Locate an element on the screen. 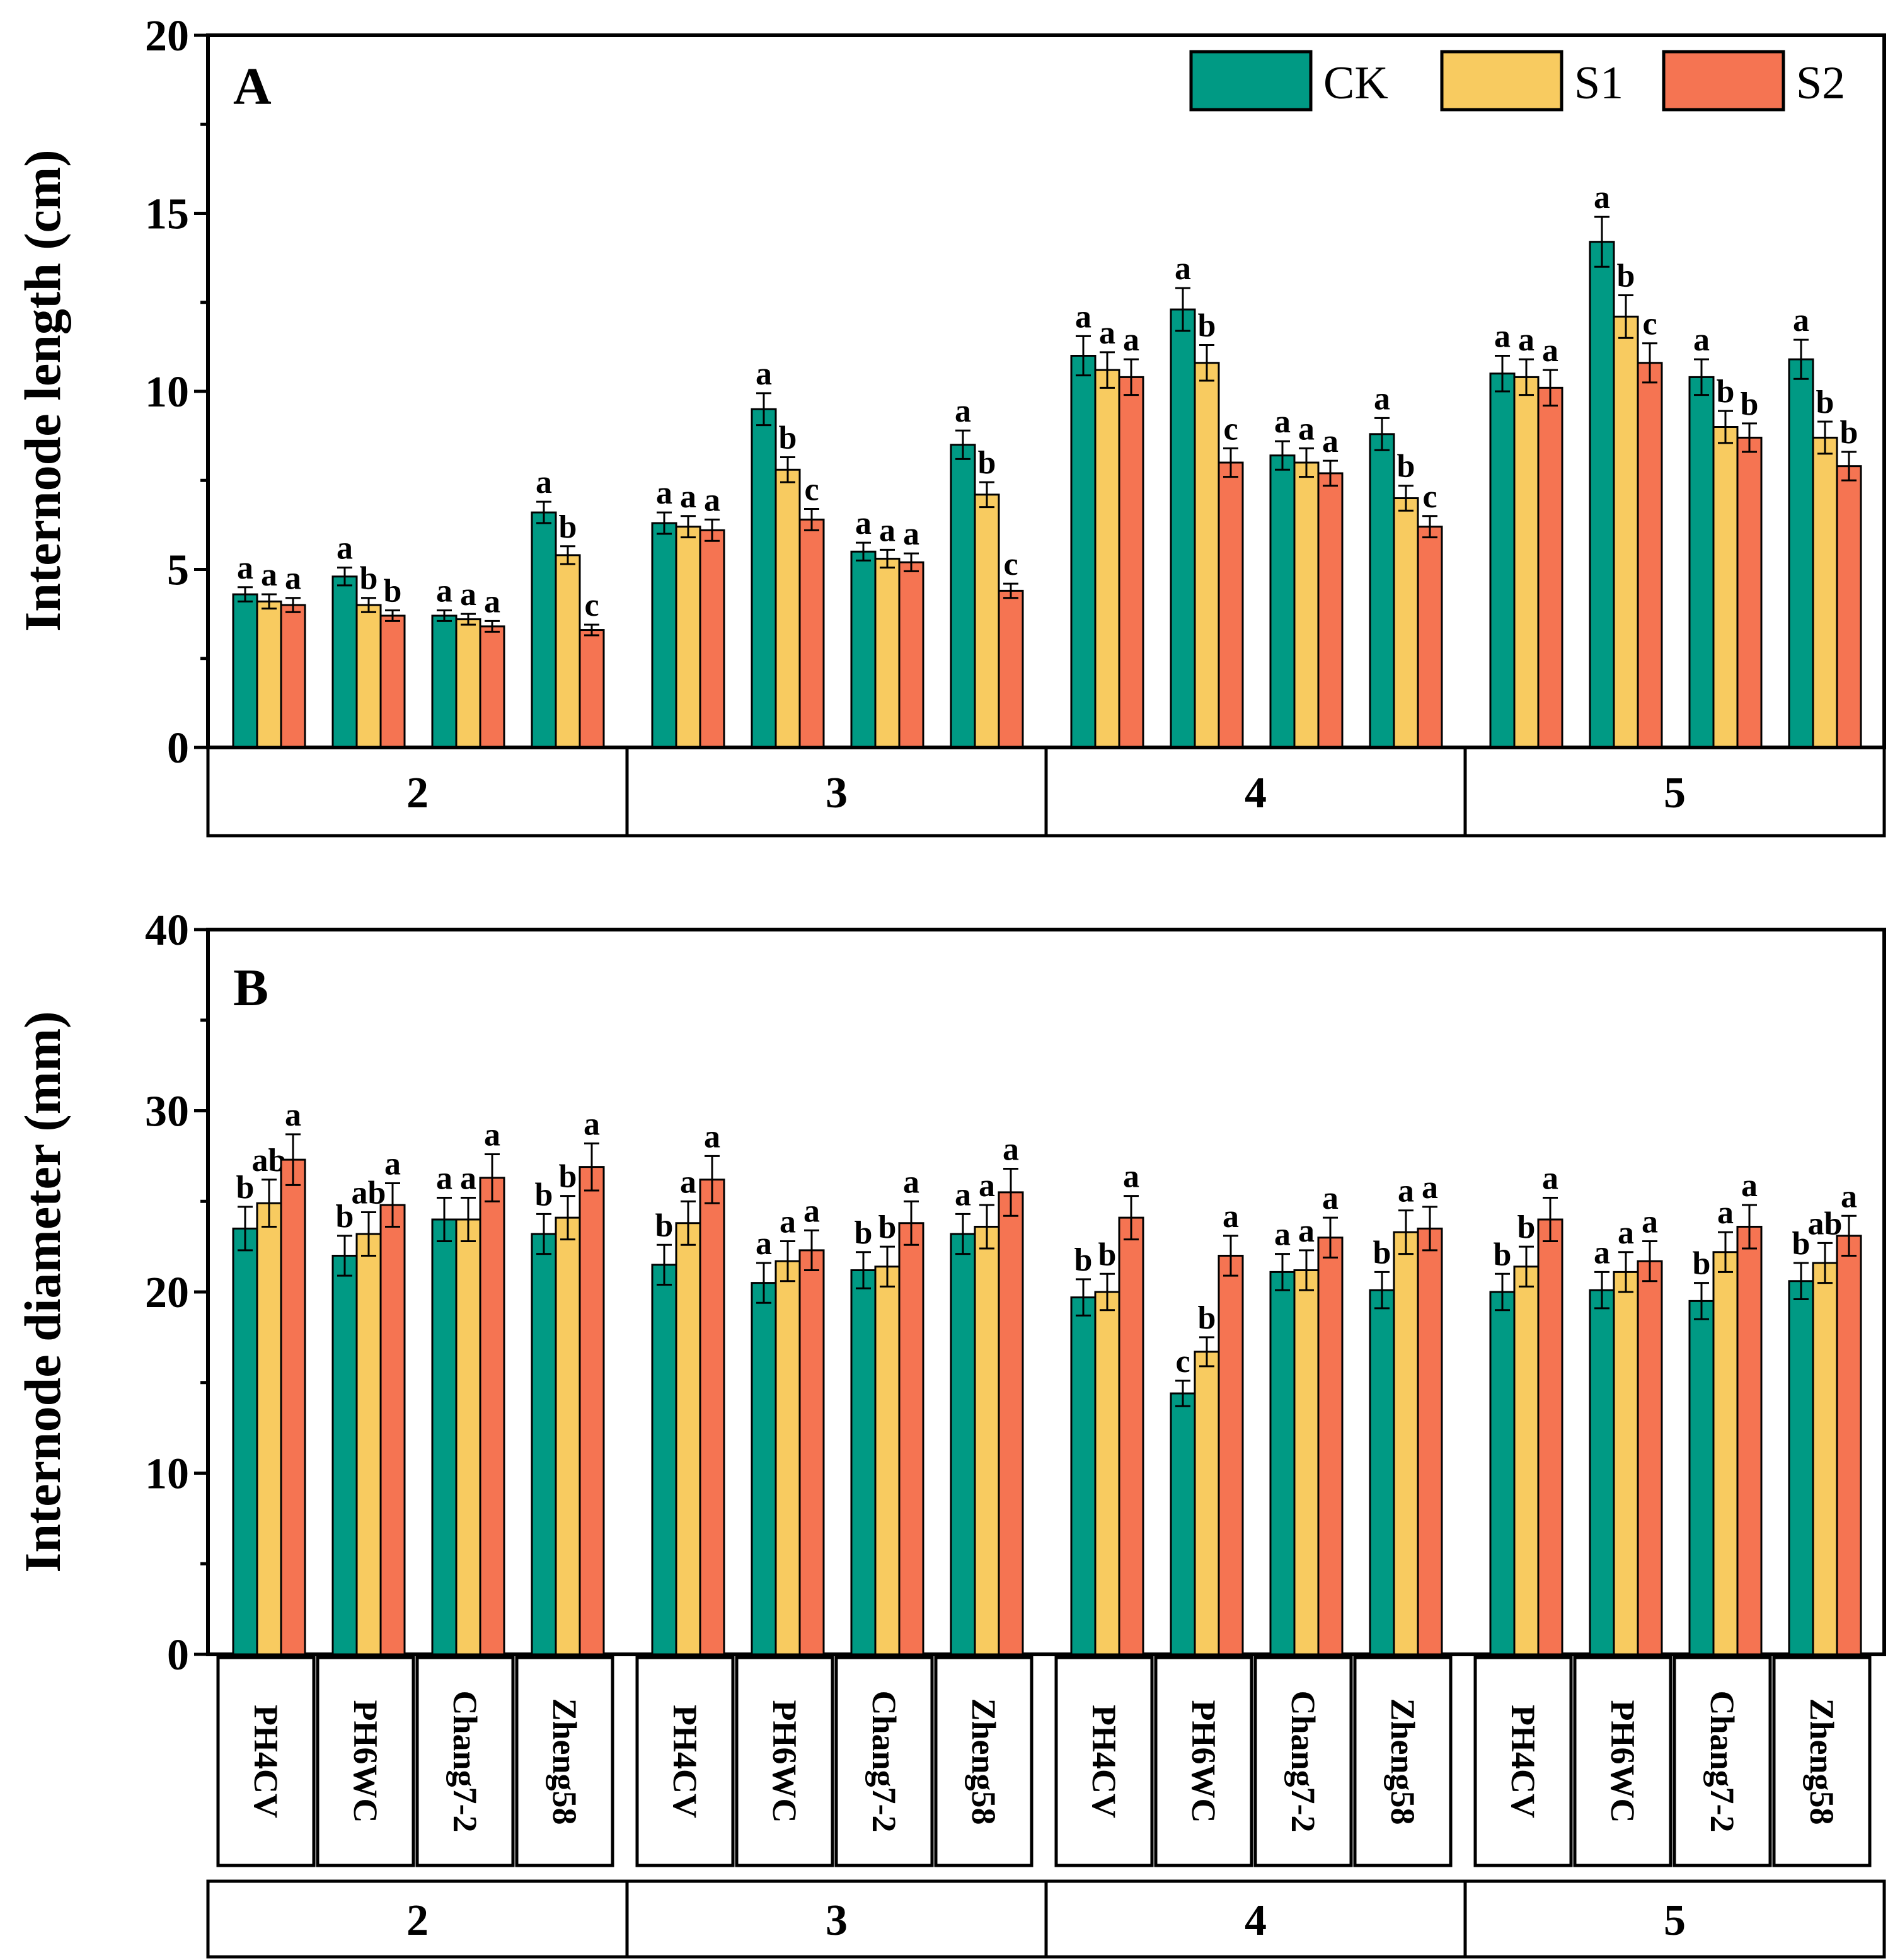  bar-ck-5-ph4cv is located at coordinates (1502, 1474).